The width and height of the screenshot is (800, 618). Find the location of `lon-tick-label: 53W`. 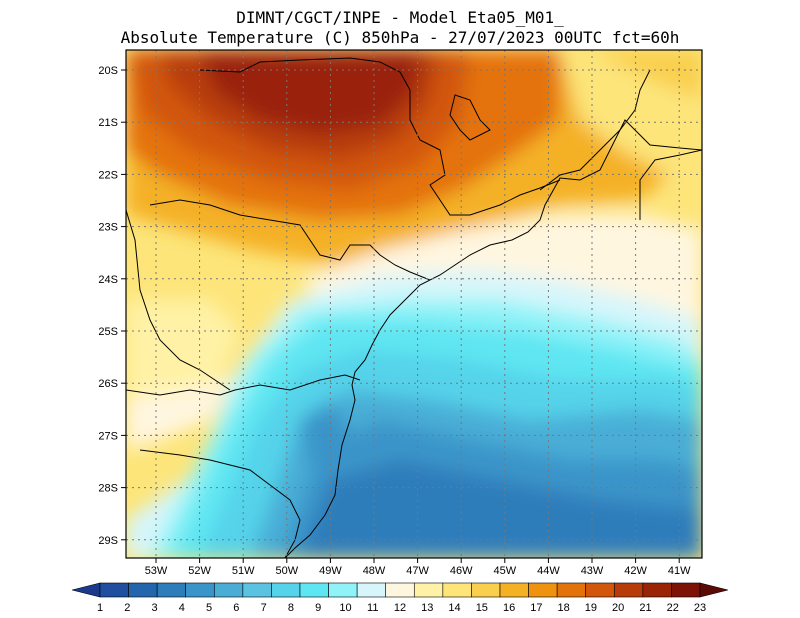

lon-tick-label: 53W is located at coordinates (156, 571).